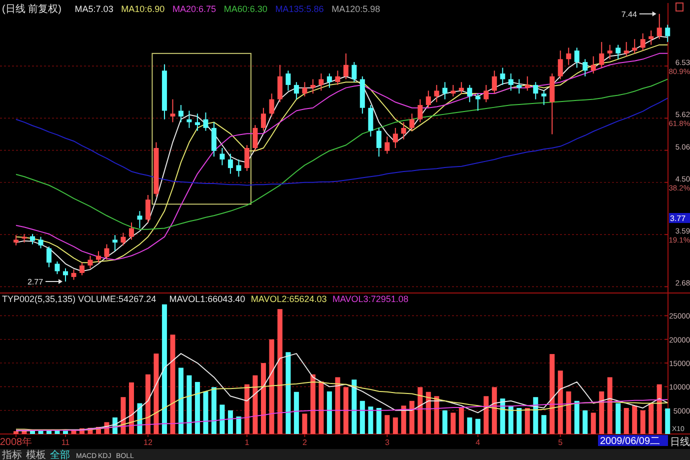 Image resolution: width=690 pixels, height=460 pixels. I want to click on text: MAVOL1:66043.40, so click(207, 299).